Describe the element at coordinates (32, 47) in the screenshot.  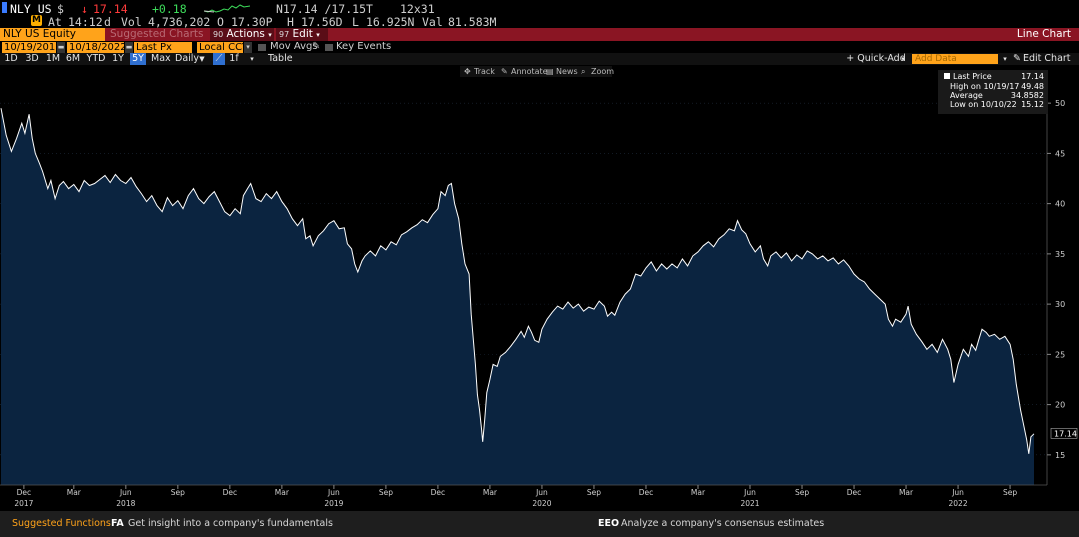
I see `start-date-field: 10/19/2017` at that location.